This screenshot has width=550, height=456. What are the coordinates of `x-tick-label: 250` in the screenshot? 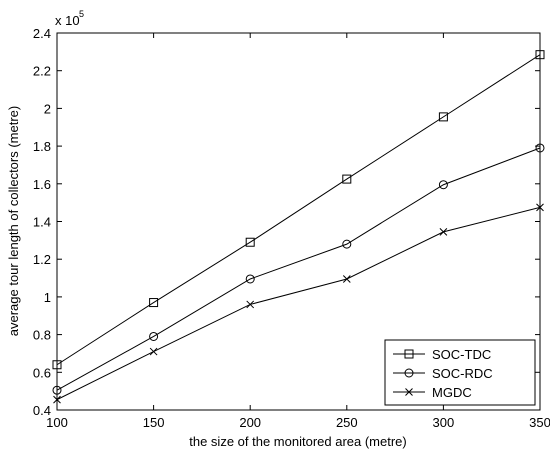 It's located at (347, 422).